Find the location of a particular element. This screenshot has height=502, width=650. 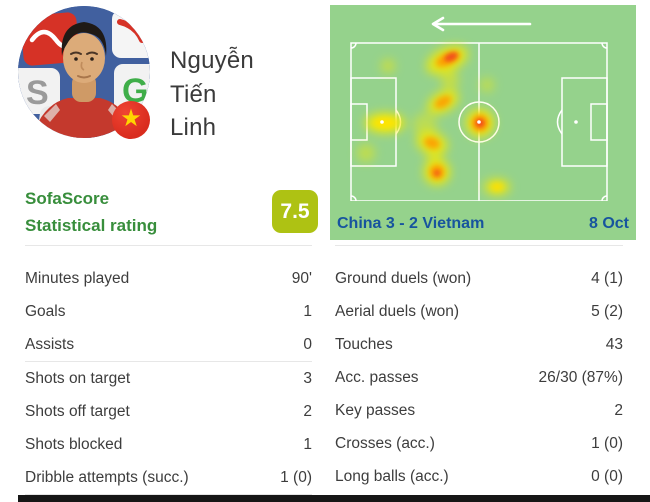

stat-row: Assists 0 is located at coordinates (168, 344).